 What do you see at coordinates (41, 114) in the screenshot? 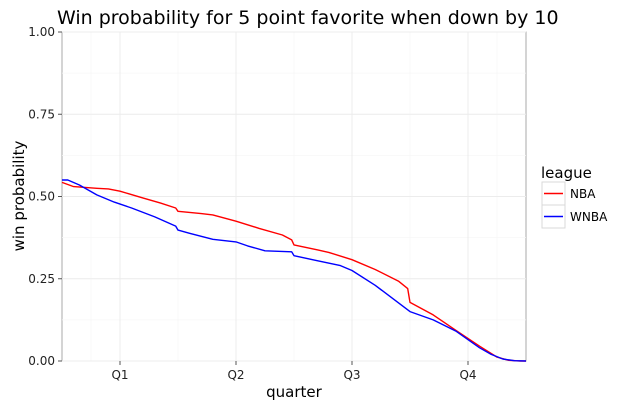
I see `y-tick-label: 0.75` at bounding box center [41, 114].